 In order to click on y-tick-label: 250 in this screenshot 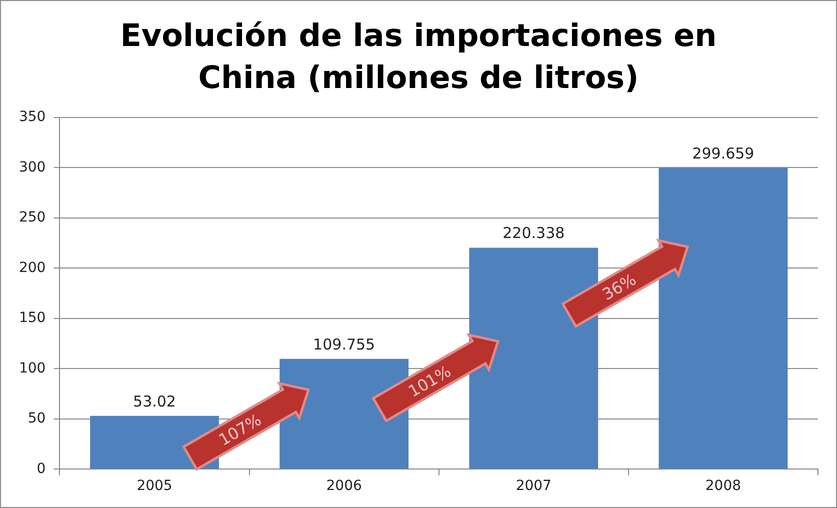, I will do `click(32, 218)`.